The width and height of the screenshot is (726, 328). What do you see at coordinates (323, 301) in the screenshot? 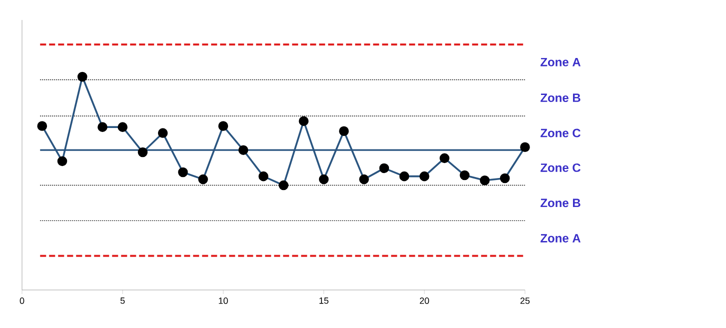
I see `x-tick-label: 15` at bounding box center [323, 301].